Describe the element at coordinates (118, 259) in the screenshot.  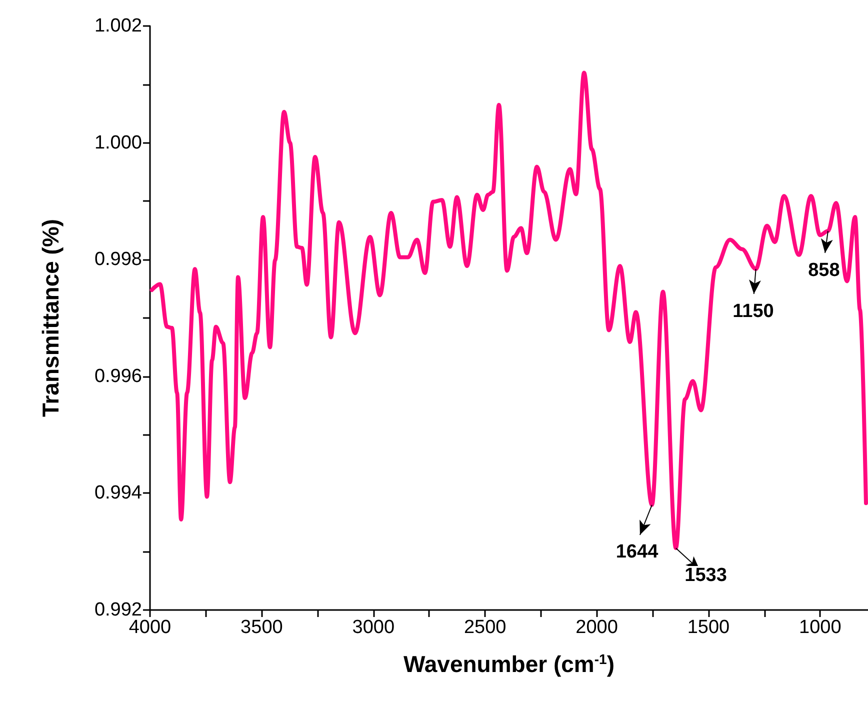
I see `y-tick-label: 0.998` at that location.